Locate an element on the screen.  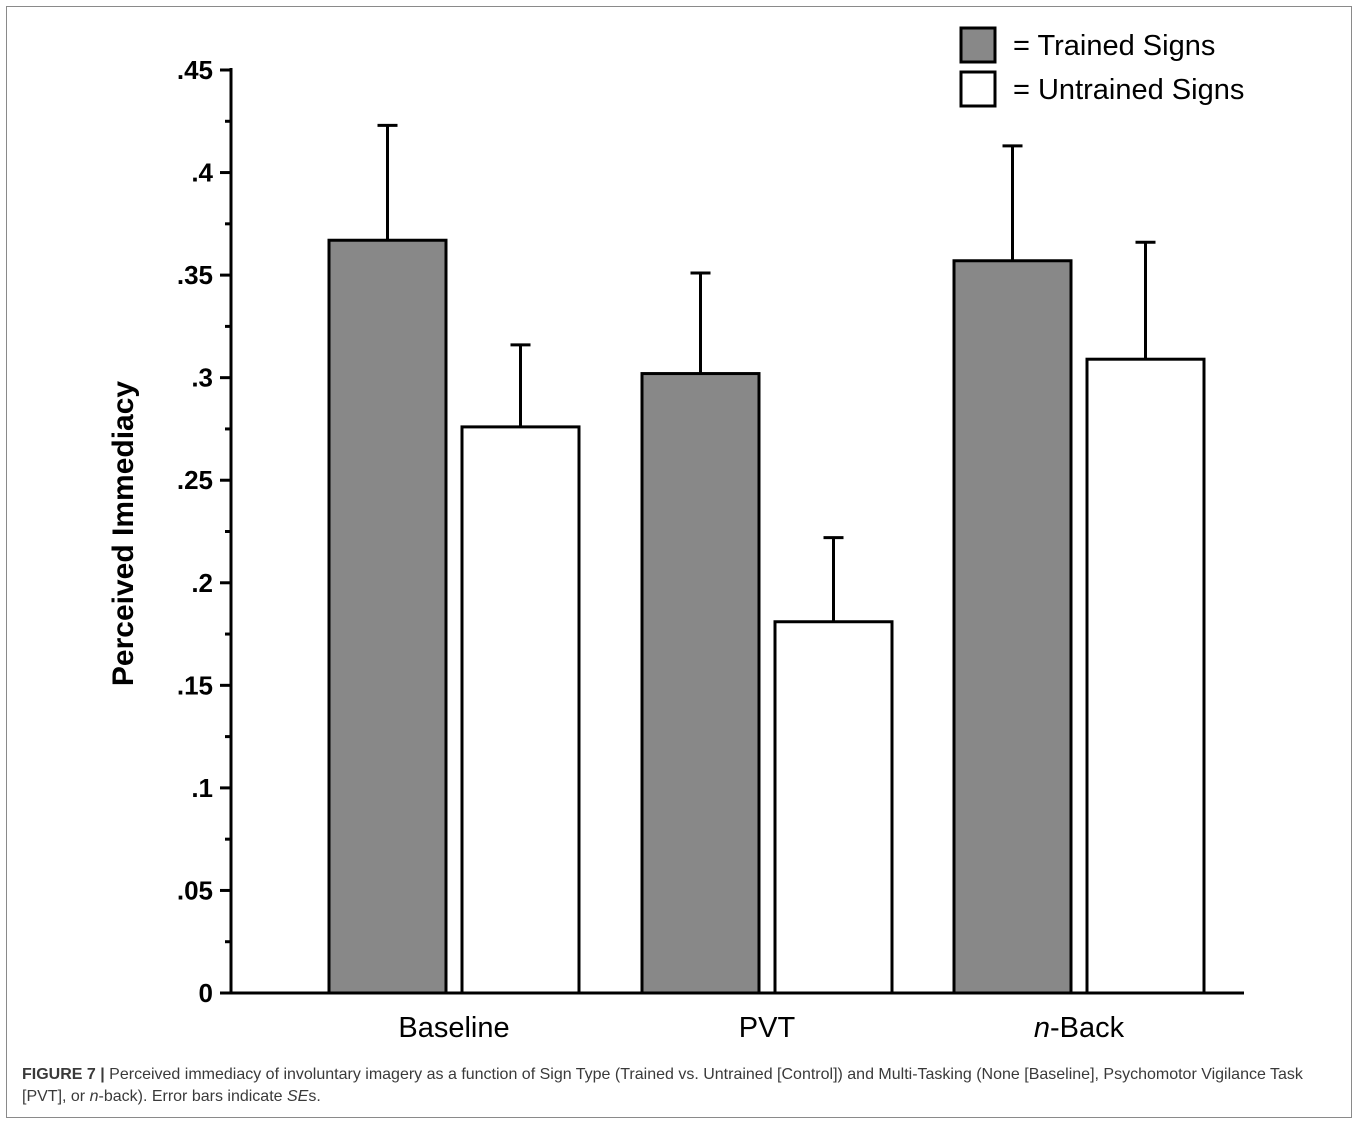
caption-italic-n: n is located at coordinates (94, 1096).